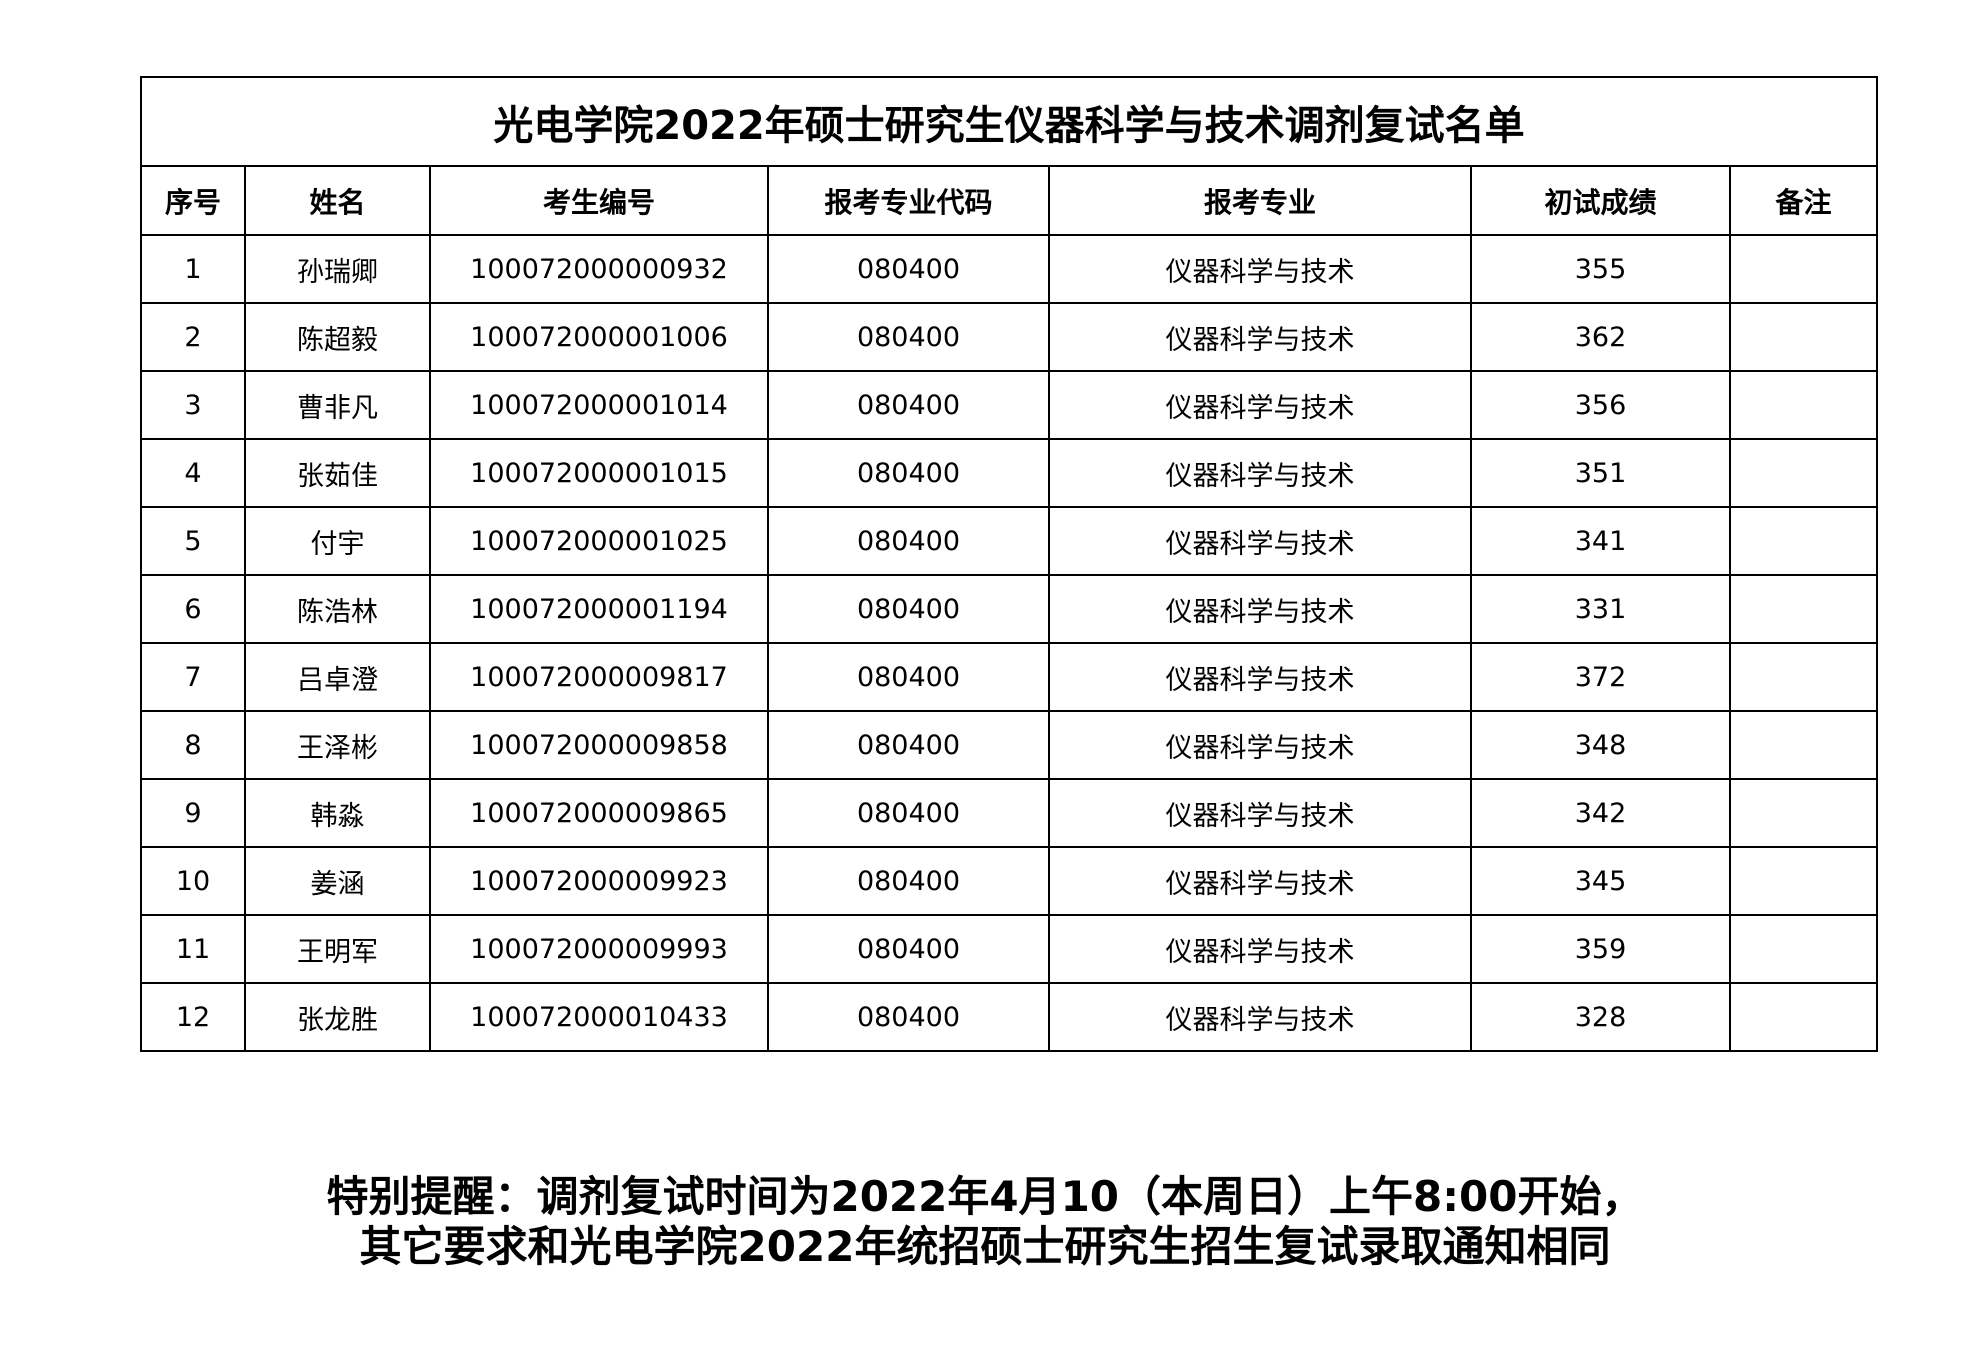 The image size is (1970, 1359). What do you see at coordinates (599, 541) in the screenshot?
I see `table-cell: 100072000001025` at bounding box center [599, 541].